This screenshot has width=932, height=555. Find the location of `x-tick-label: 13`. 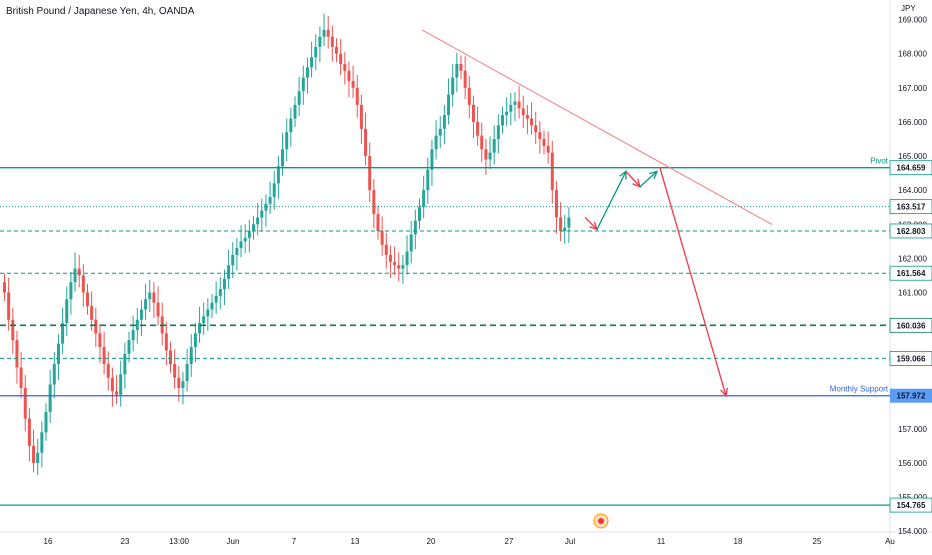

x-tick-label: 13 is located at coordinates (355, 541).